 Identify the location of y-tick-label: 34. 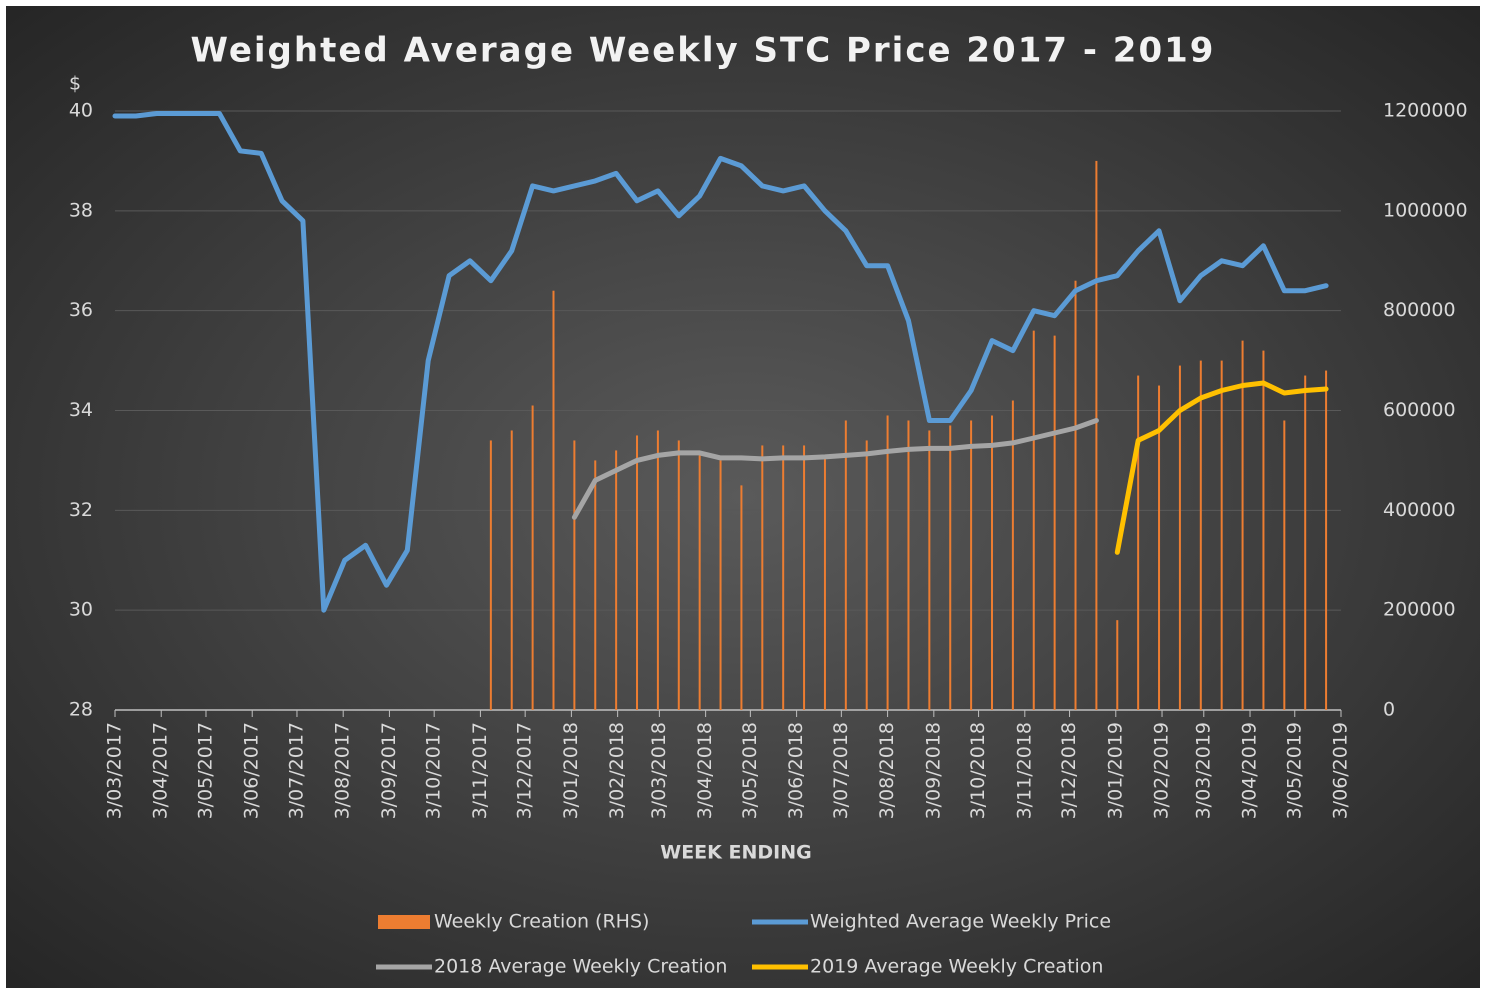
(81, 410).